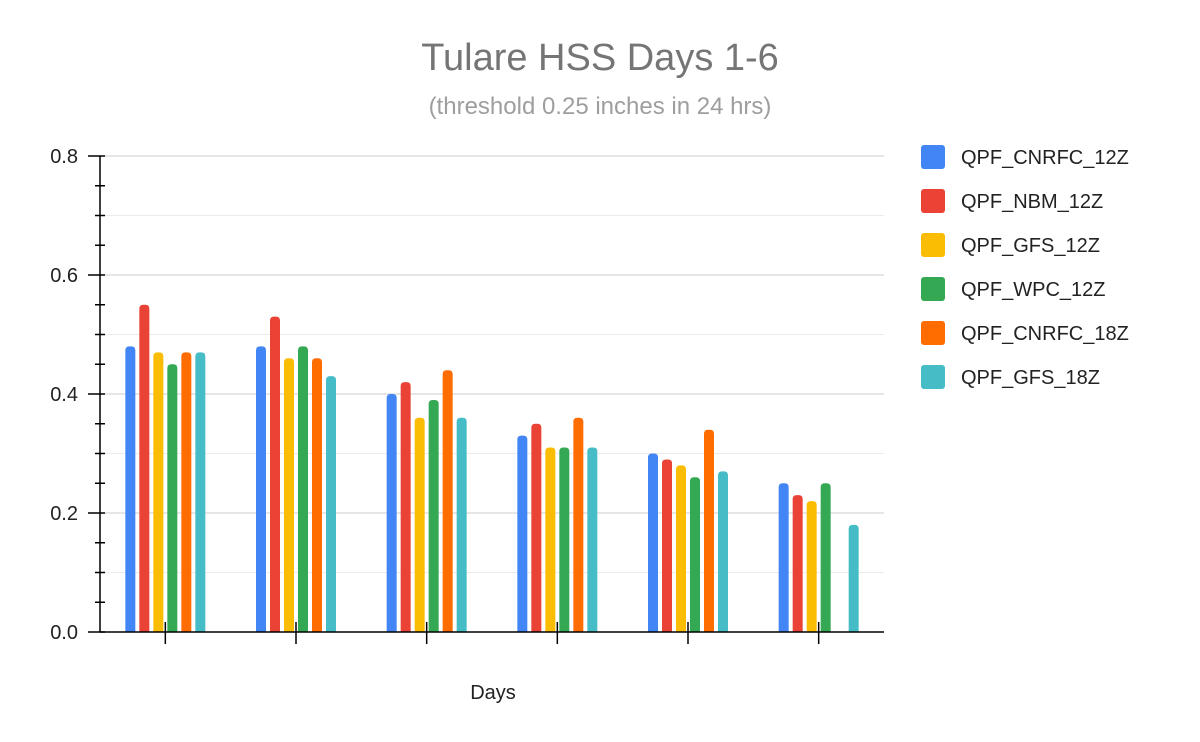 This screenshot has width=1200, height=742. I want to click on y-tick-label: 0.0, so click(64, 633).